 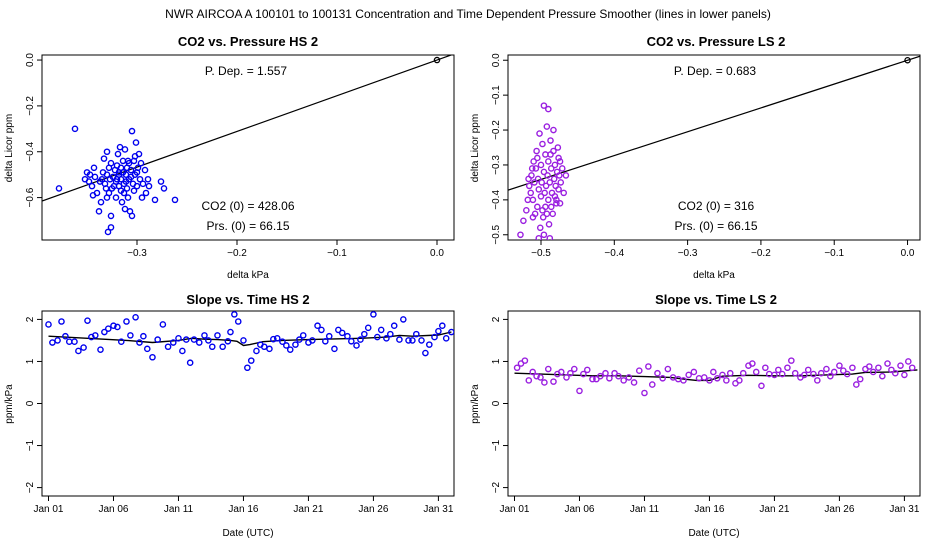 I want to click on co2-zero-label: CO2 (0) = 428.06, so click(x=247, y=206).